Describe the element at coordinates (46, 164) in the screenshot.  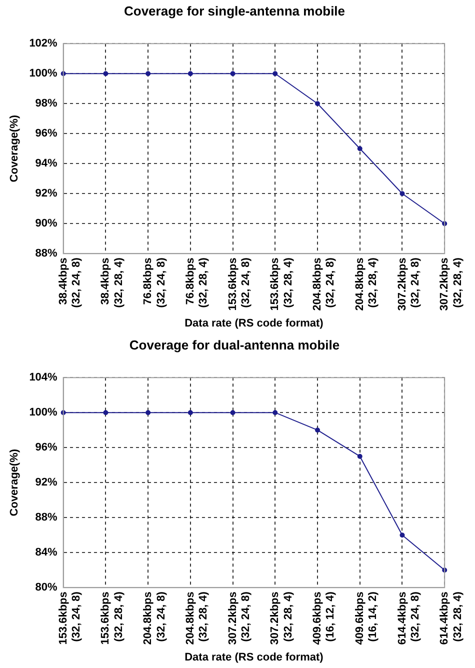
I see `y-tick-label: 94%` at that location.